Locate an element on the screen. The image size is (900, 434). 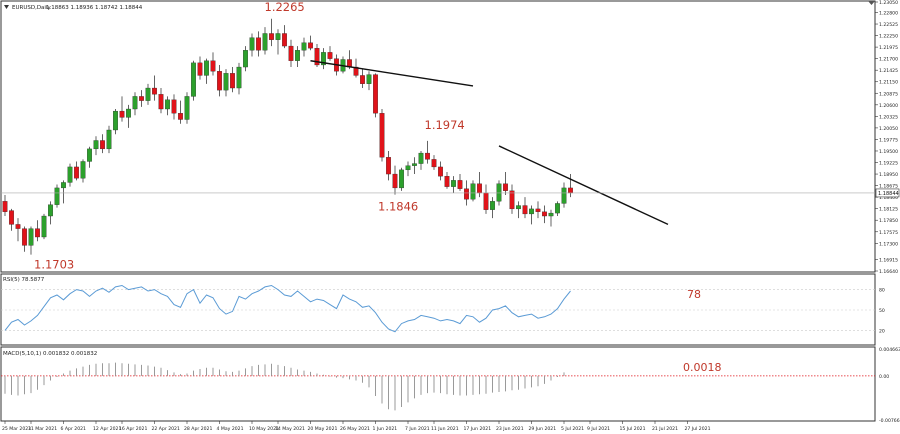
time-tick-label: 4 May 2021 is located at coordinates (230, 429).